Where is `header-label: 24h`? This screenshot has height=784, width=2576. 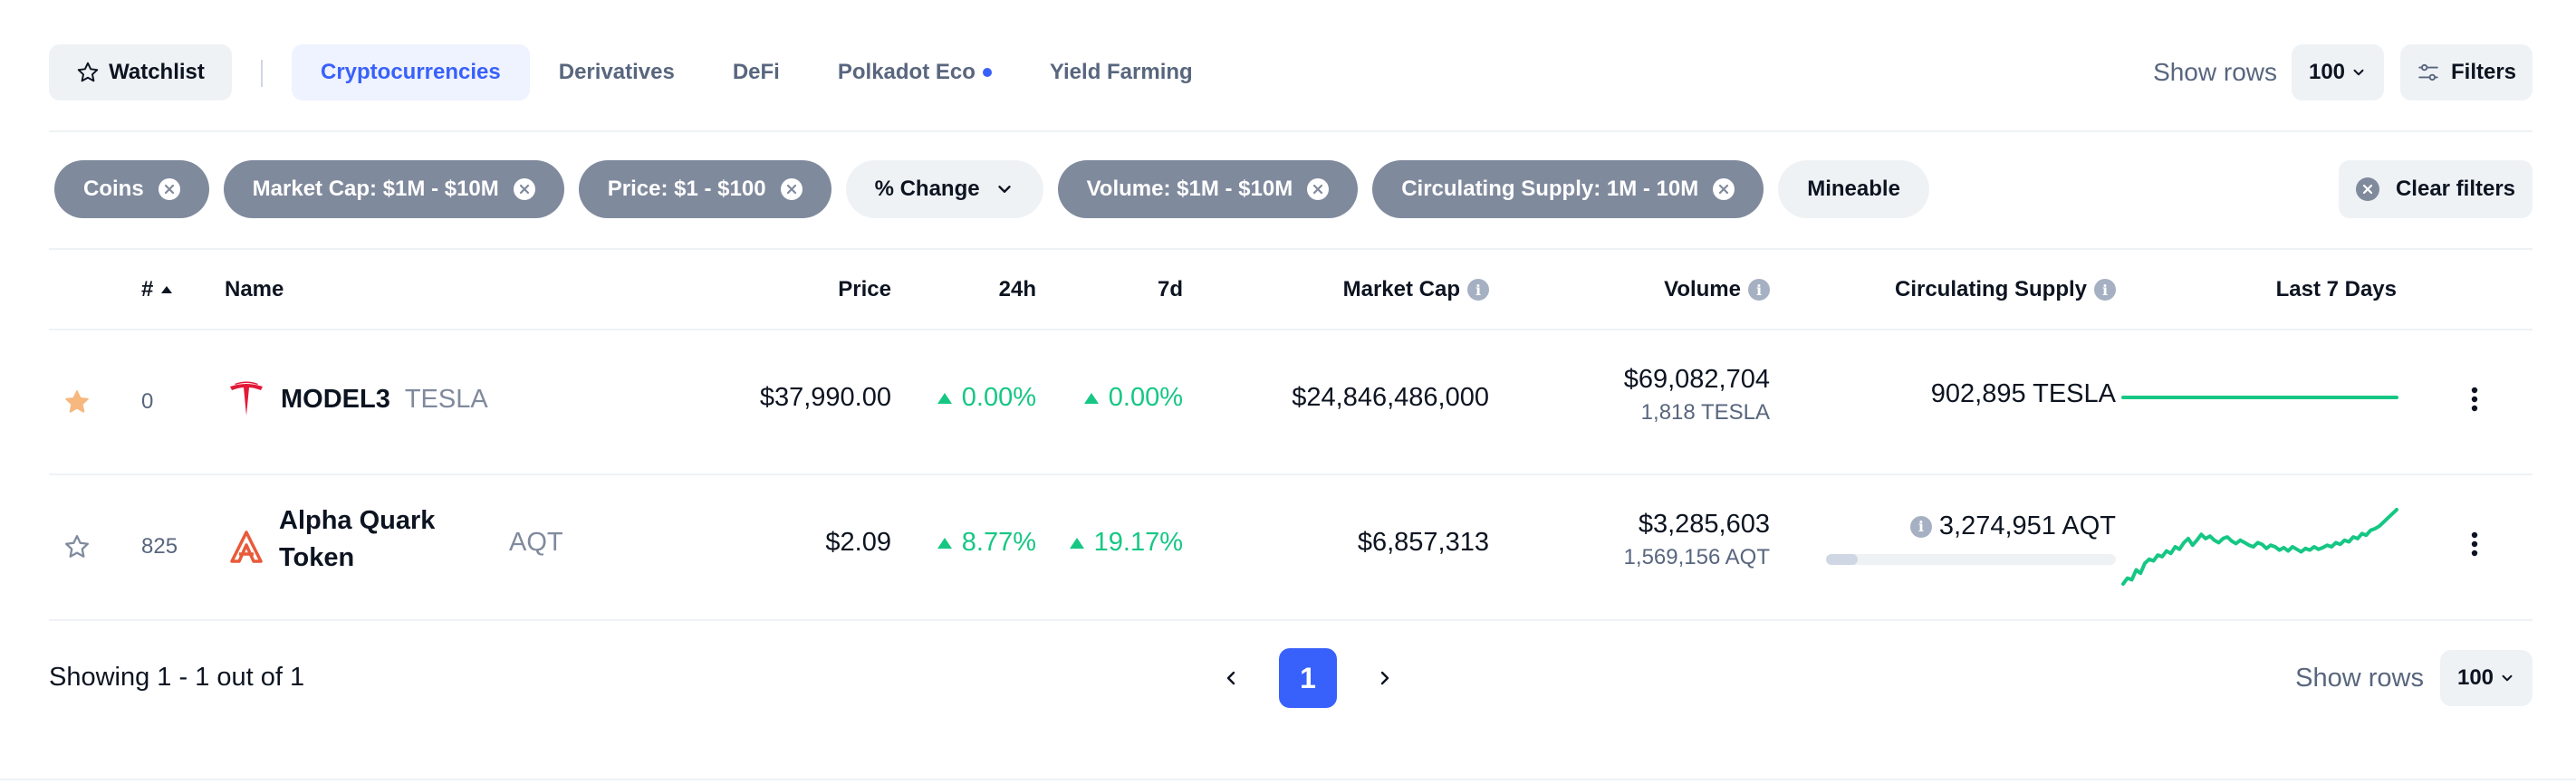 header-label: 24h is located at coordinates (1017, 289).